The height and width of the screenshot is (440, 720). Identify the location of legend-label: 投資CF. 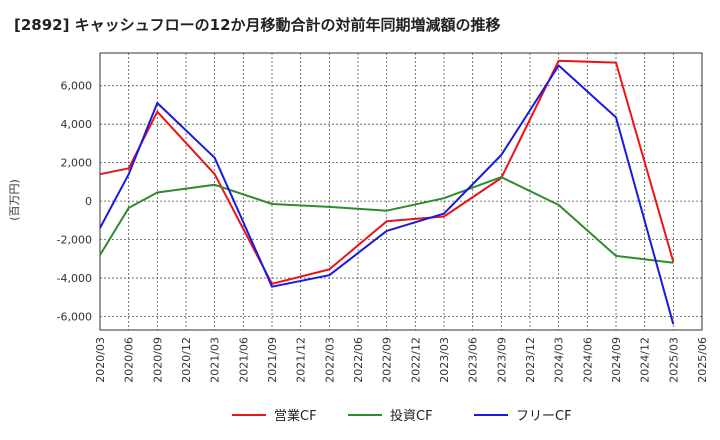
(411, 416).